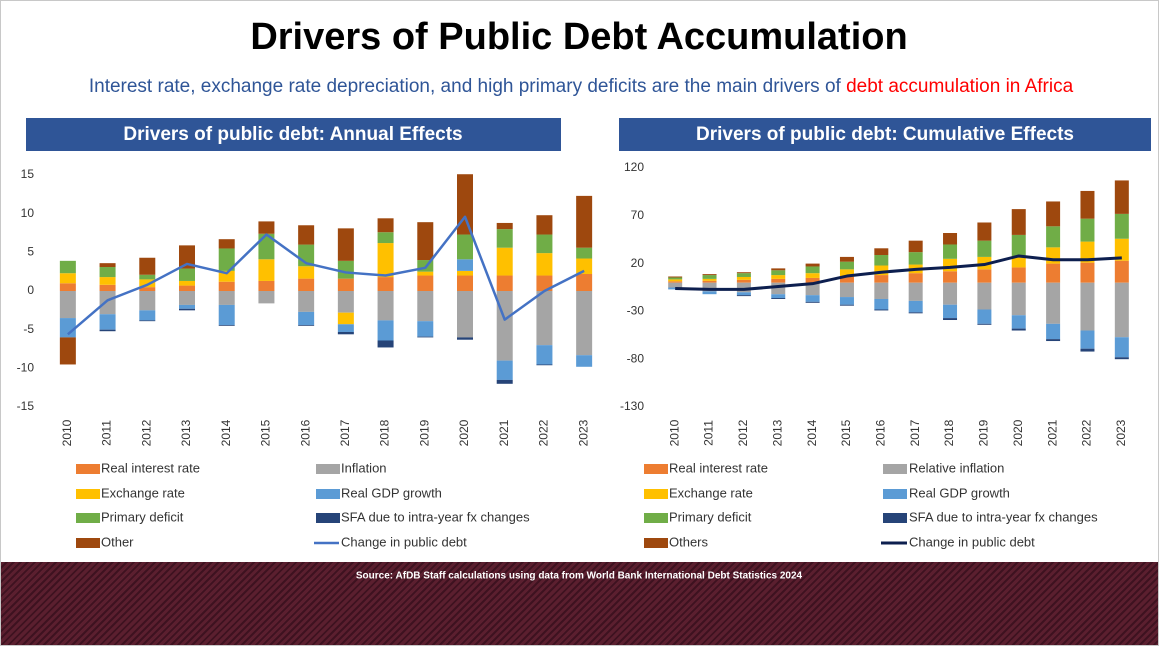  Describe the element at coordinates (636, 358) in the screenshot. I see `y-tick-label: -80` at that location.